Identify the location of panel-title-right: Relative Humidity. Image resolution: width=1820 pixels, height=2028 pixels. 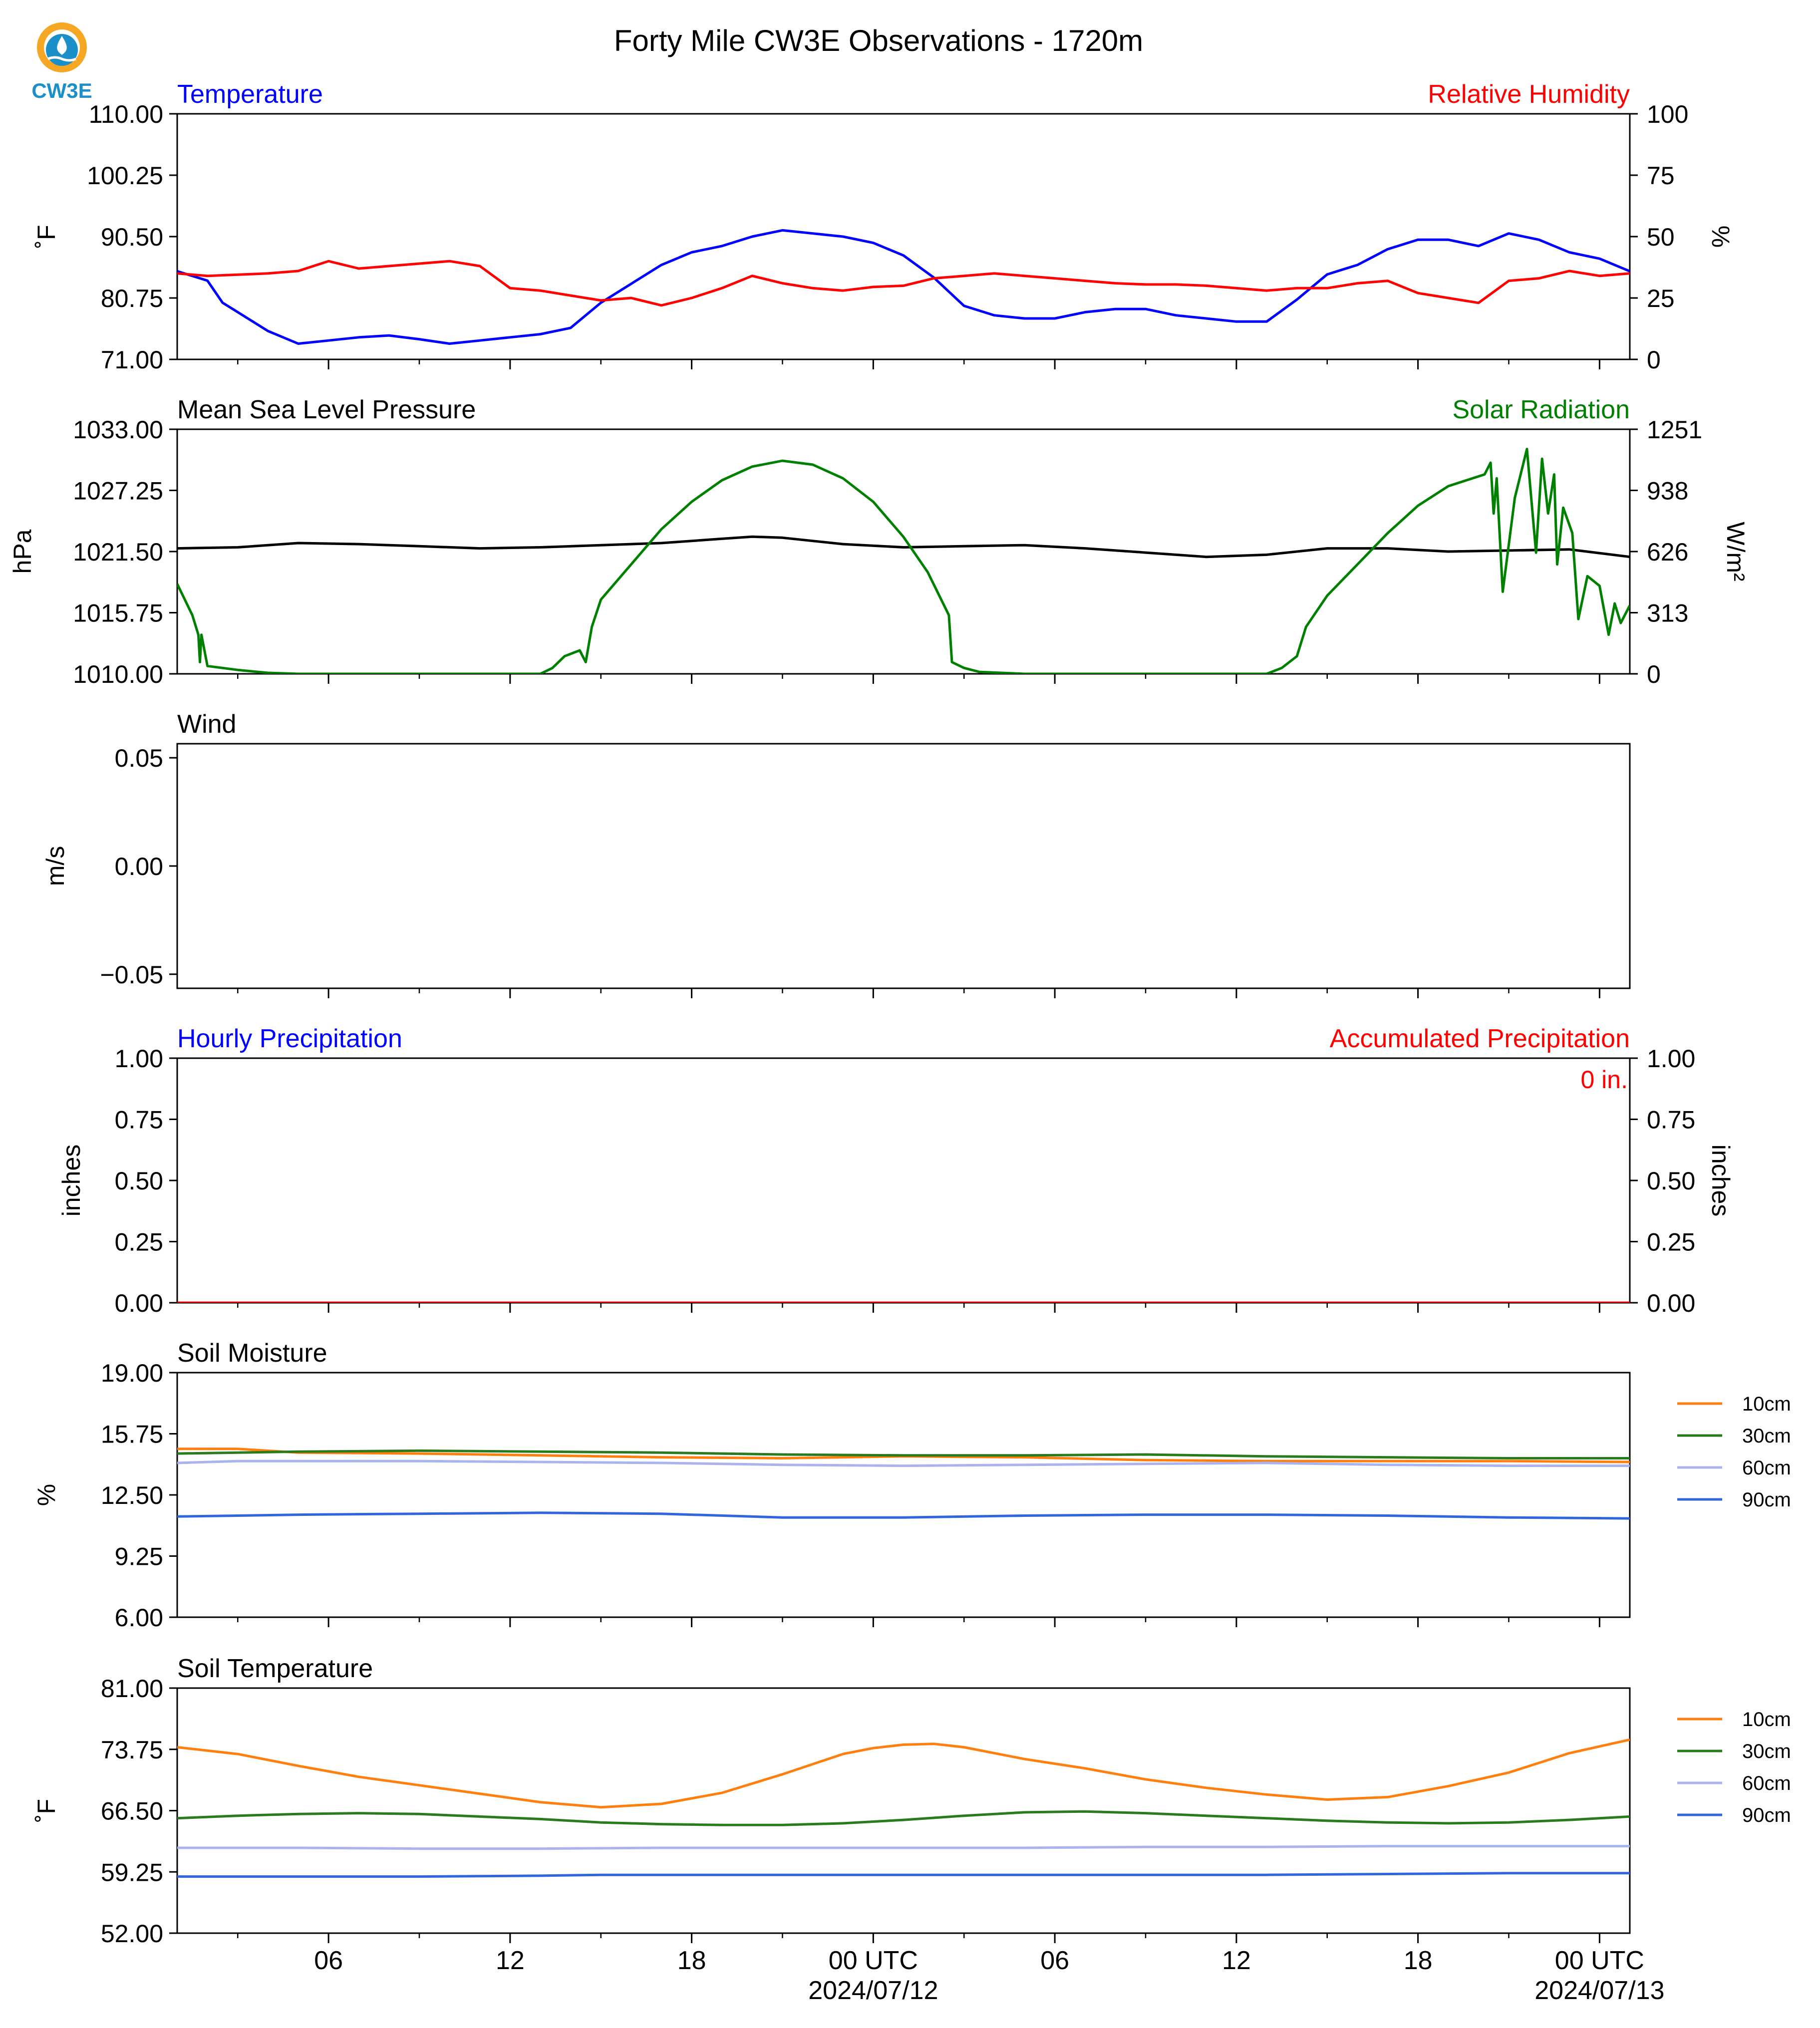
(1529, 94).